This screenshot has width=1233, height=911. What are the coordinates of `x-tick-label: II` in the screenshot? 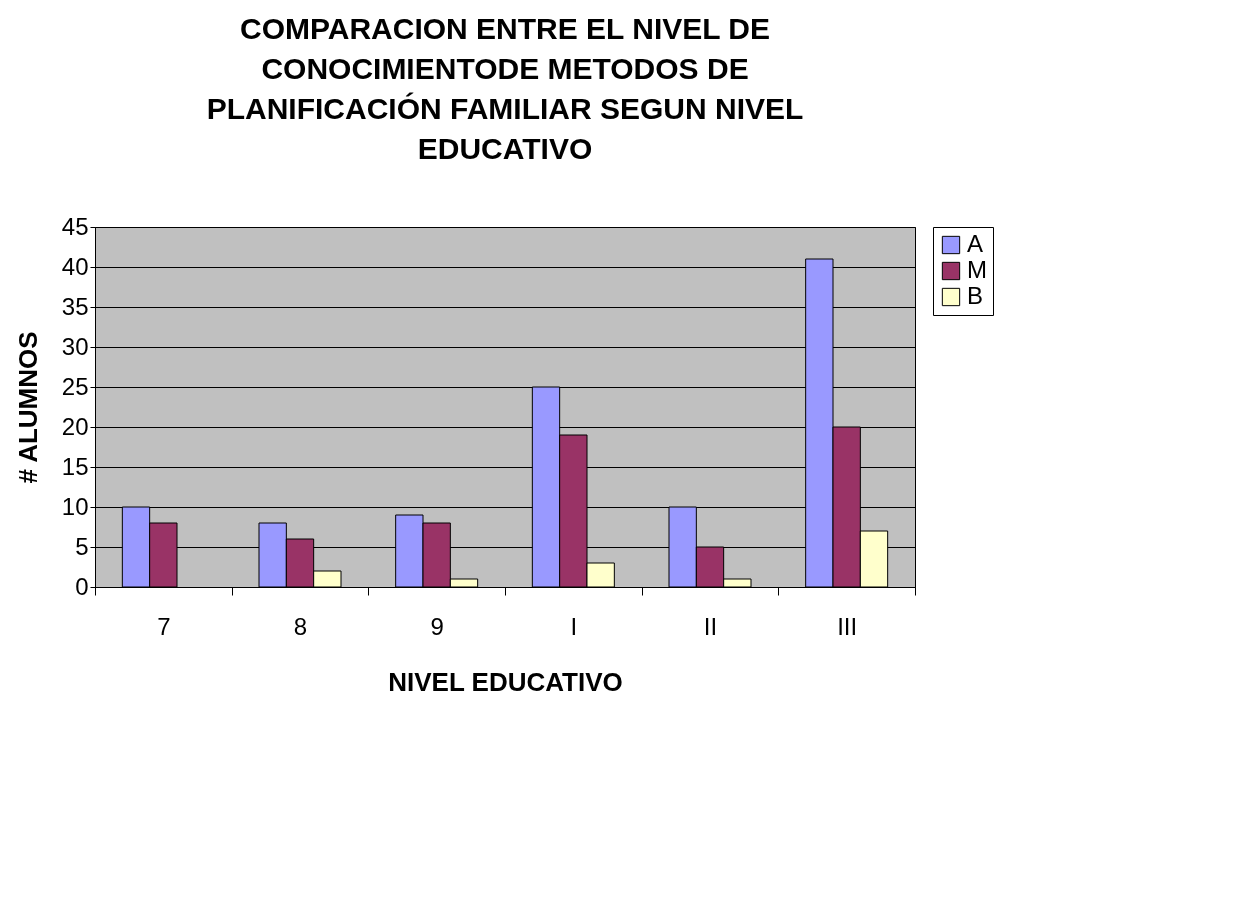 It's located at (710, 626).